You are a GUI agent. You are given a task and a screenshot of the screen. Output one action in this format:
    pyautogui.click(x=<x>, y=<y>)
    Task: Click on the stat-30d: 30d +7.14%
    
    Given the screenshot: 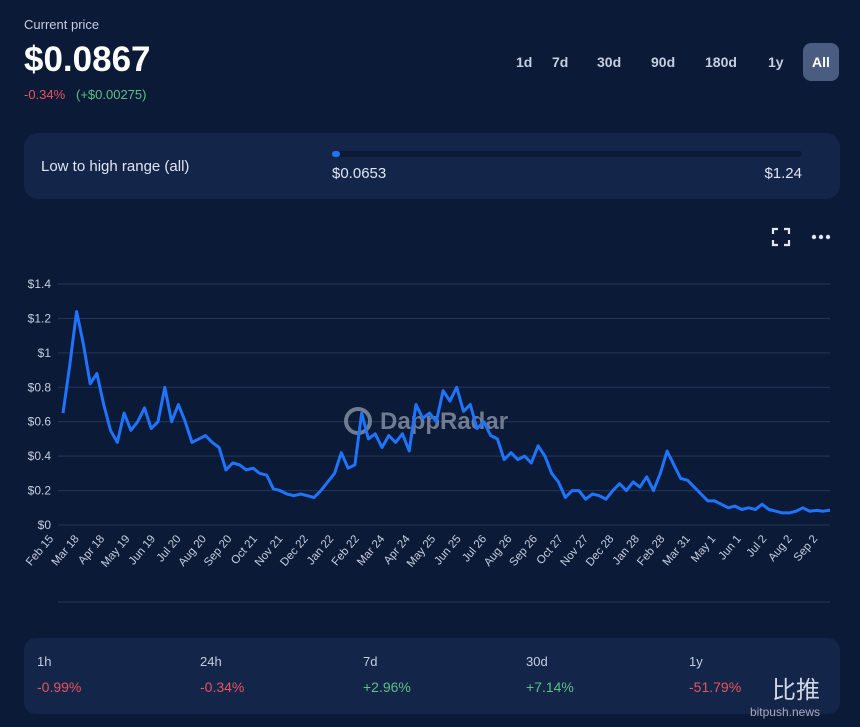 What is the action you would take?
    pyautogui.click(x=550, y=674)
    